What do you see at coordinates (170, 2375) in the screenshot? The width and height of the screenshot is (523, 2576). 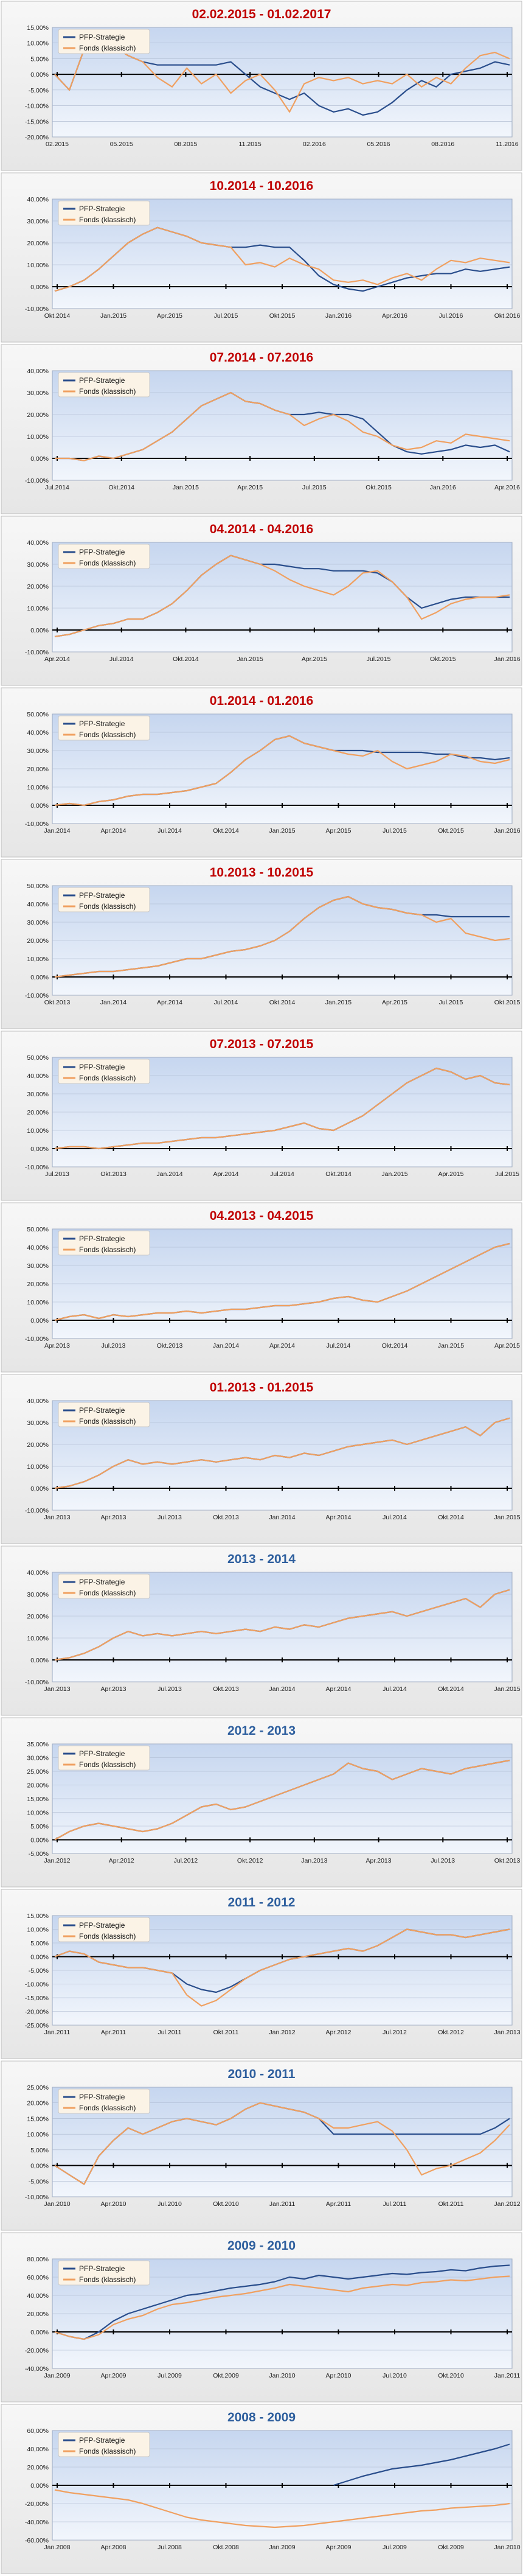 I see `x-tick-label: Jul.2009` at bounding box center [170, 2375].